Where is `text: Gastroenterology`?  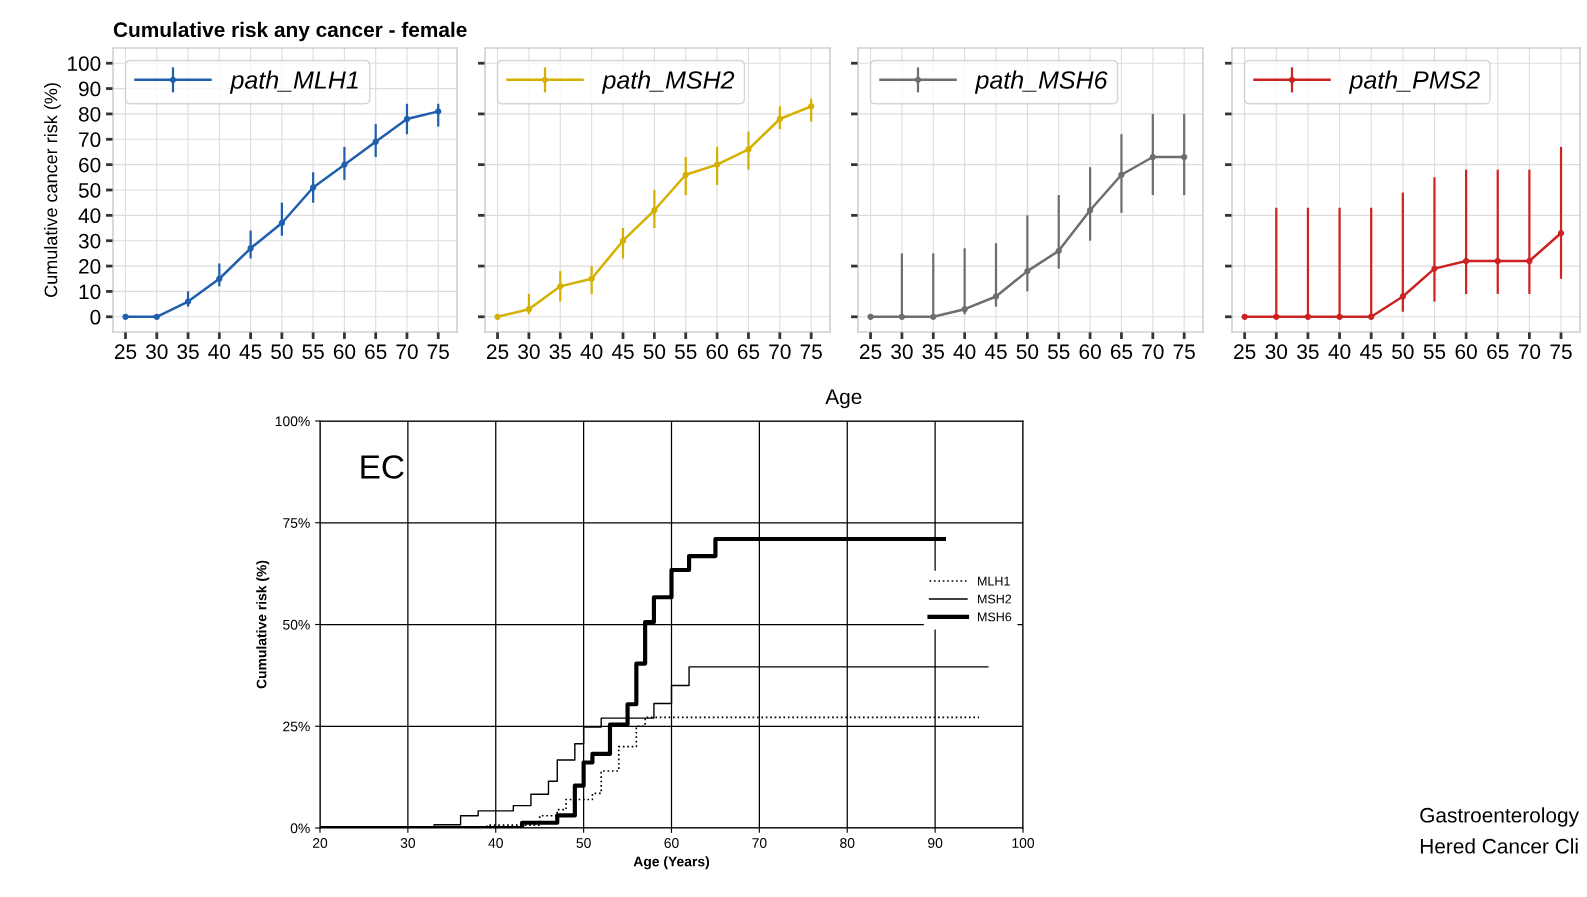
text: Gastroenterology is located at coordinates (1499, 817).